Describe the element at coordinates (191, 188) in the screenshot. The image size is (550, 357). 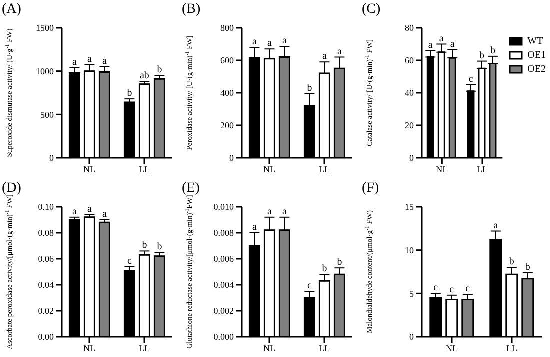
I see `chart-title: (E)` at that location.